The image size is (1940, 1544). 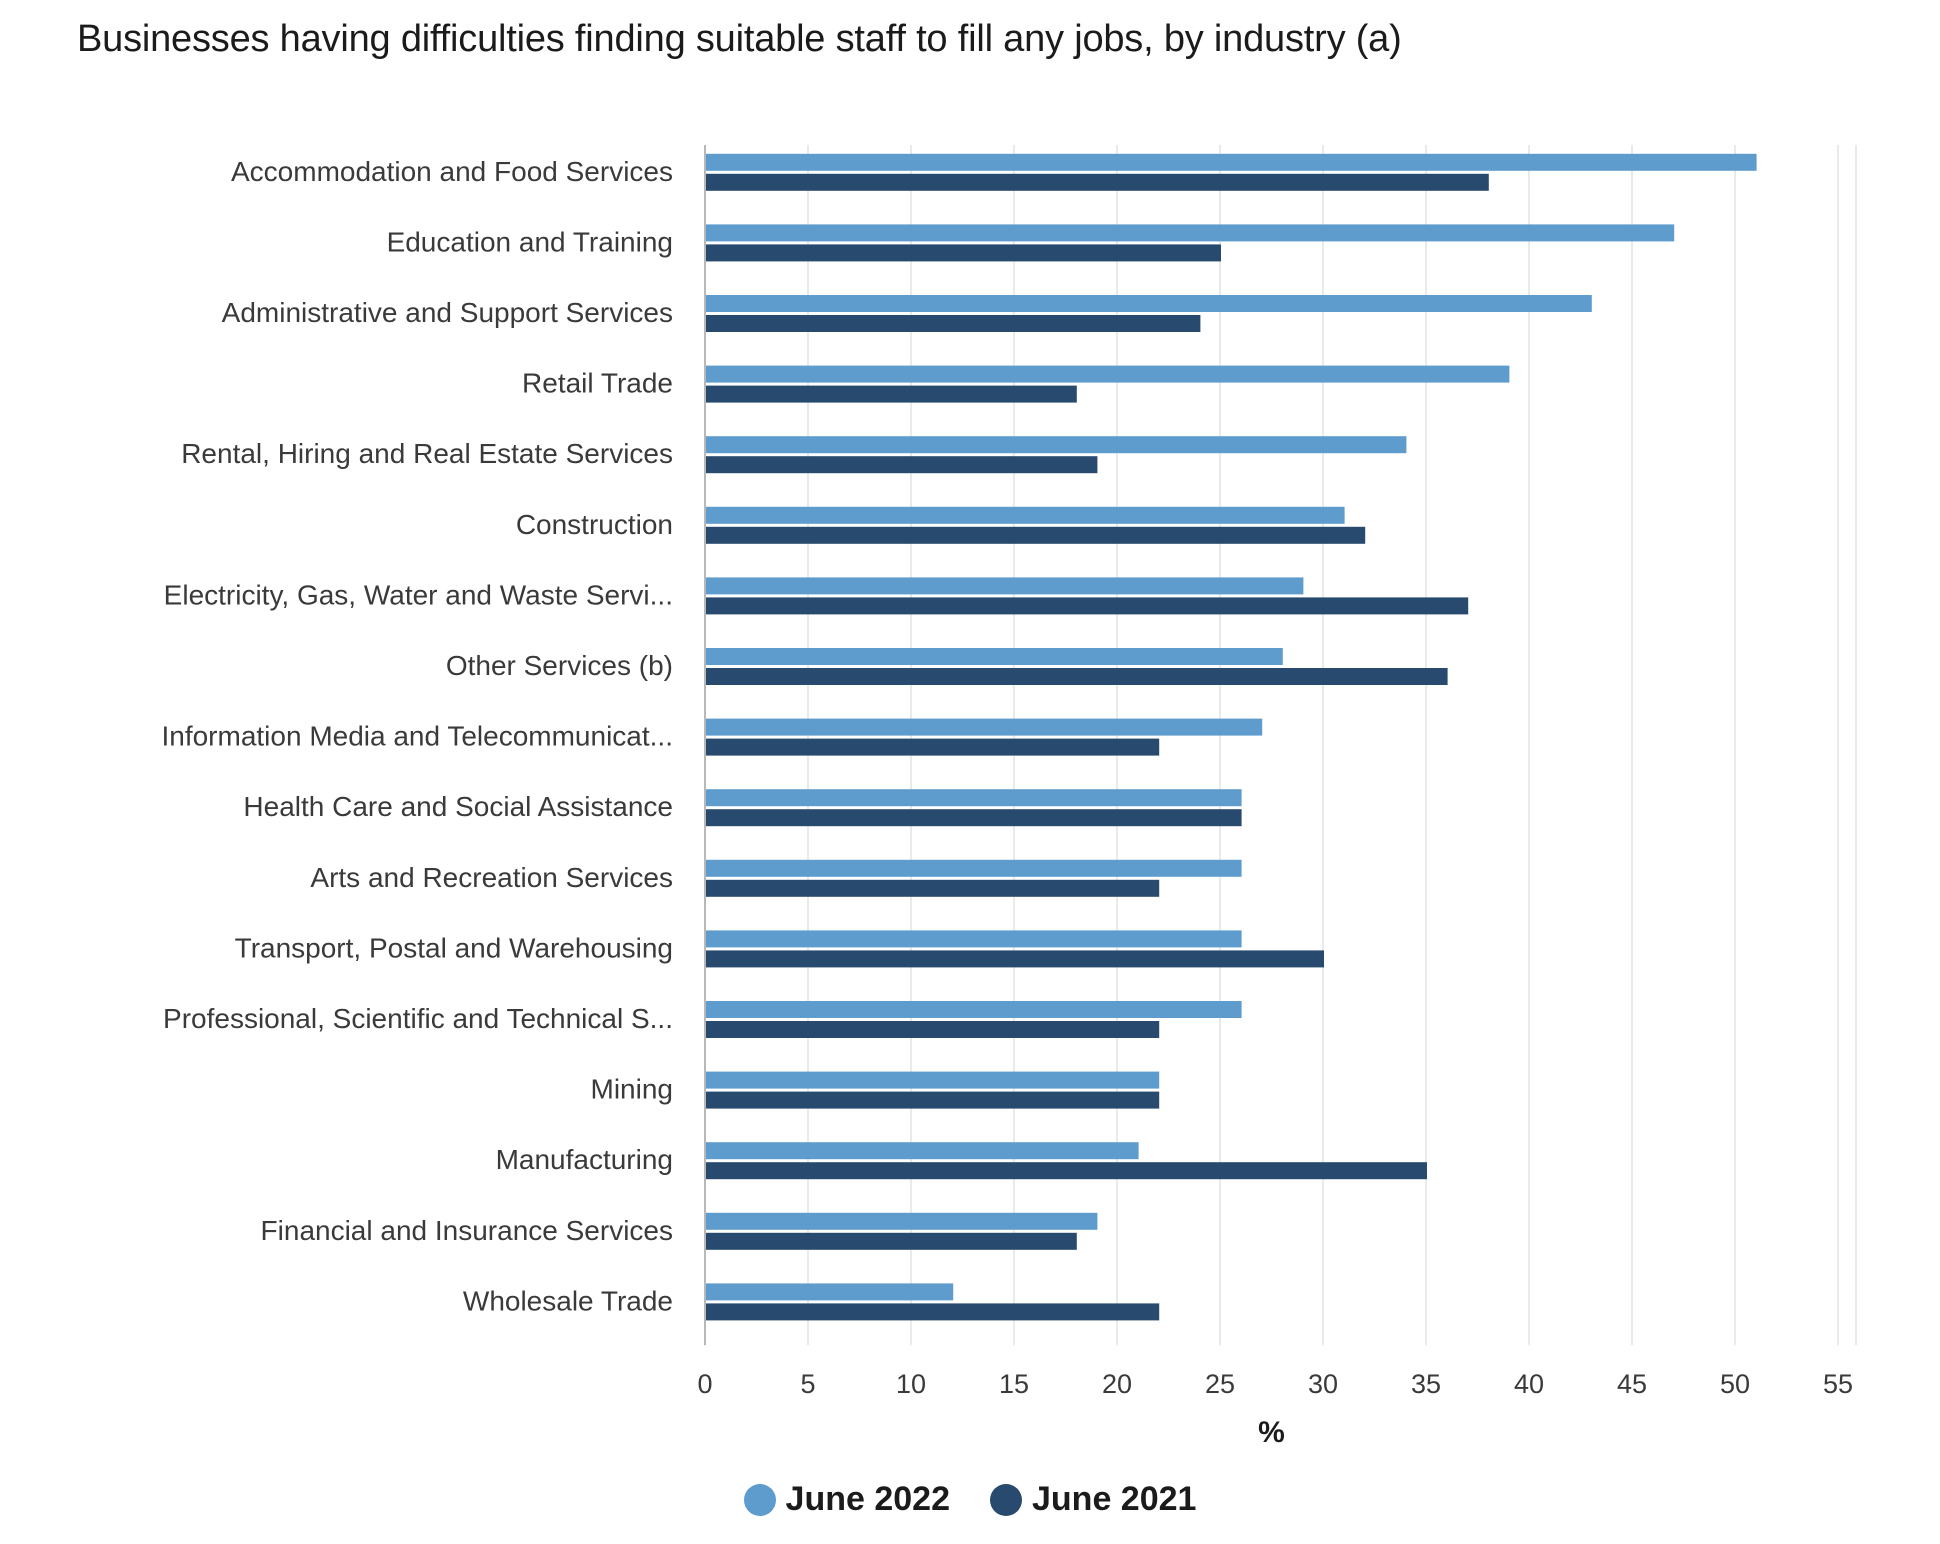 What do you see at coordinates (454, 947) in the screenshot?
I see `category-label-transport-postal-and-warehousing: Transport, Postal and Warehousing` at bounding box center [454, 947].